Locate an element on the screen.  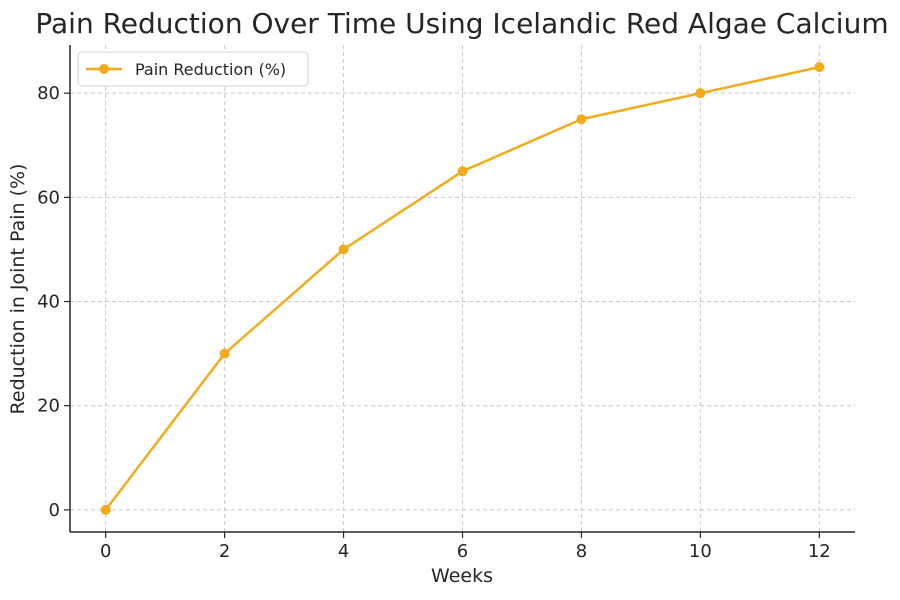
x-axis-label: Weeks is located at coordinates (462, 576).